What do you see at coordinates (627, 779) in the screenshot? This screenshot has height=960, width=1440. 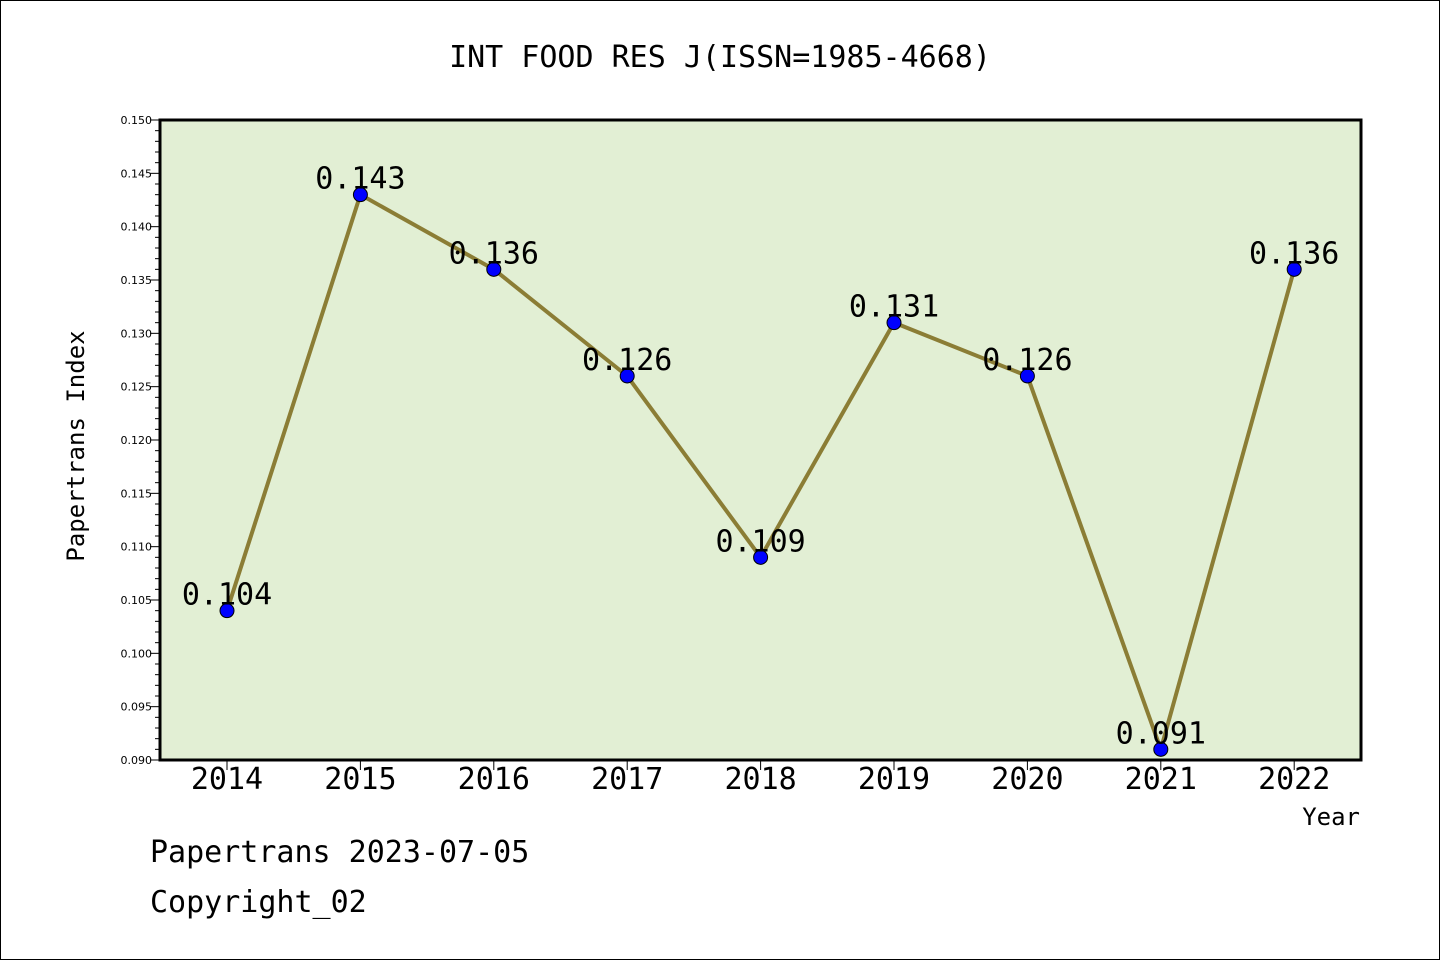 I see `x-tick-label: 2017` at bounding box center [627, 779].